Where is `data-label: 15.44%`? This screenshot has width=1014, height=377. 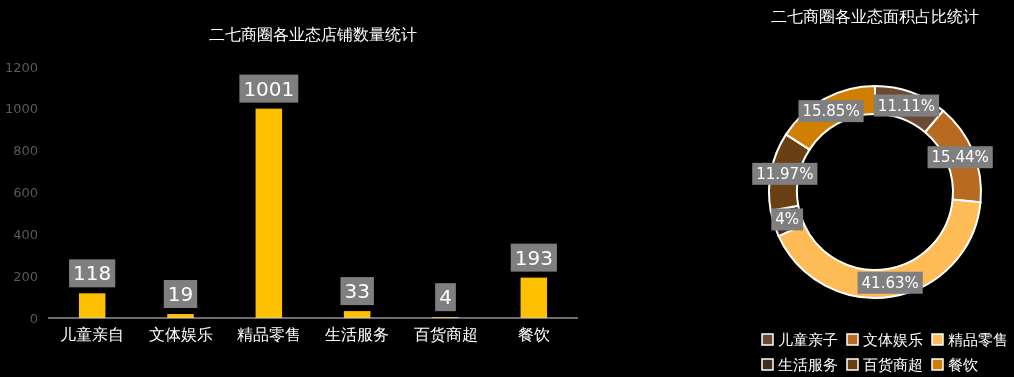 data-label: 15.44% is located at coordinates (960, 157).